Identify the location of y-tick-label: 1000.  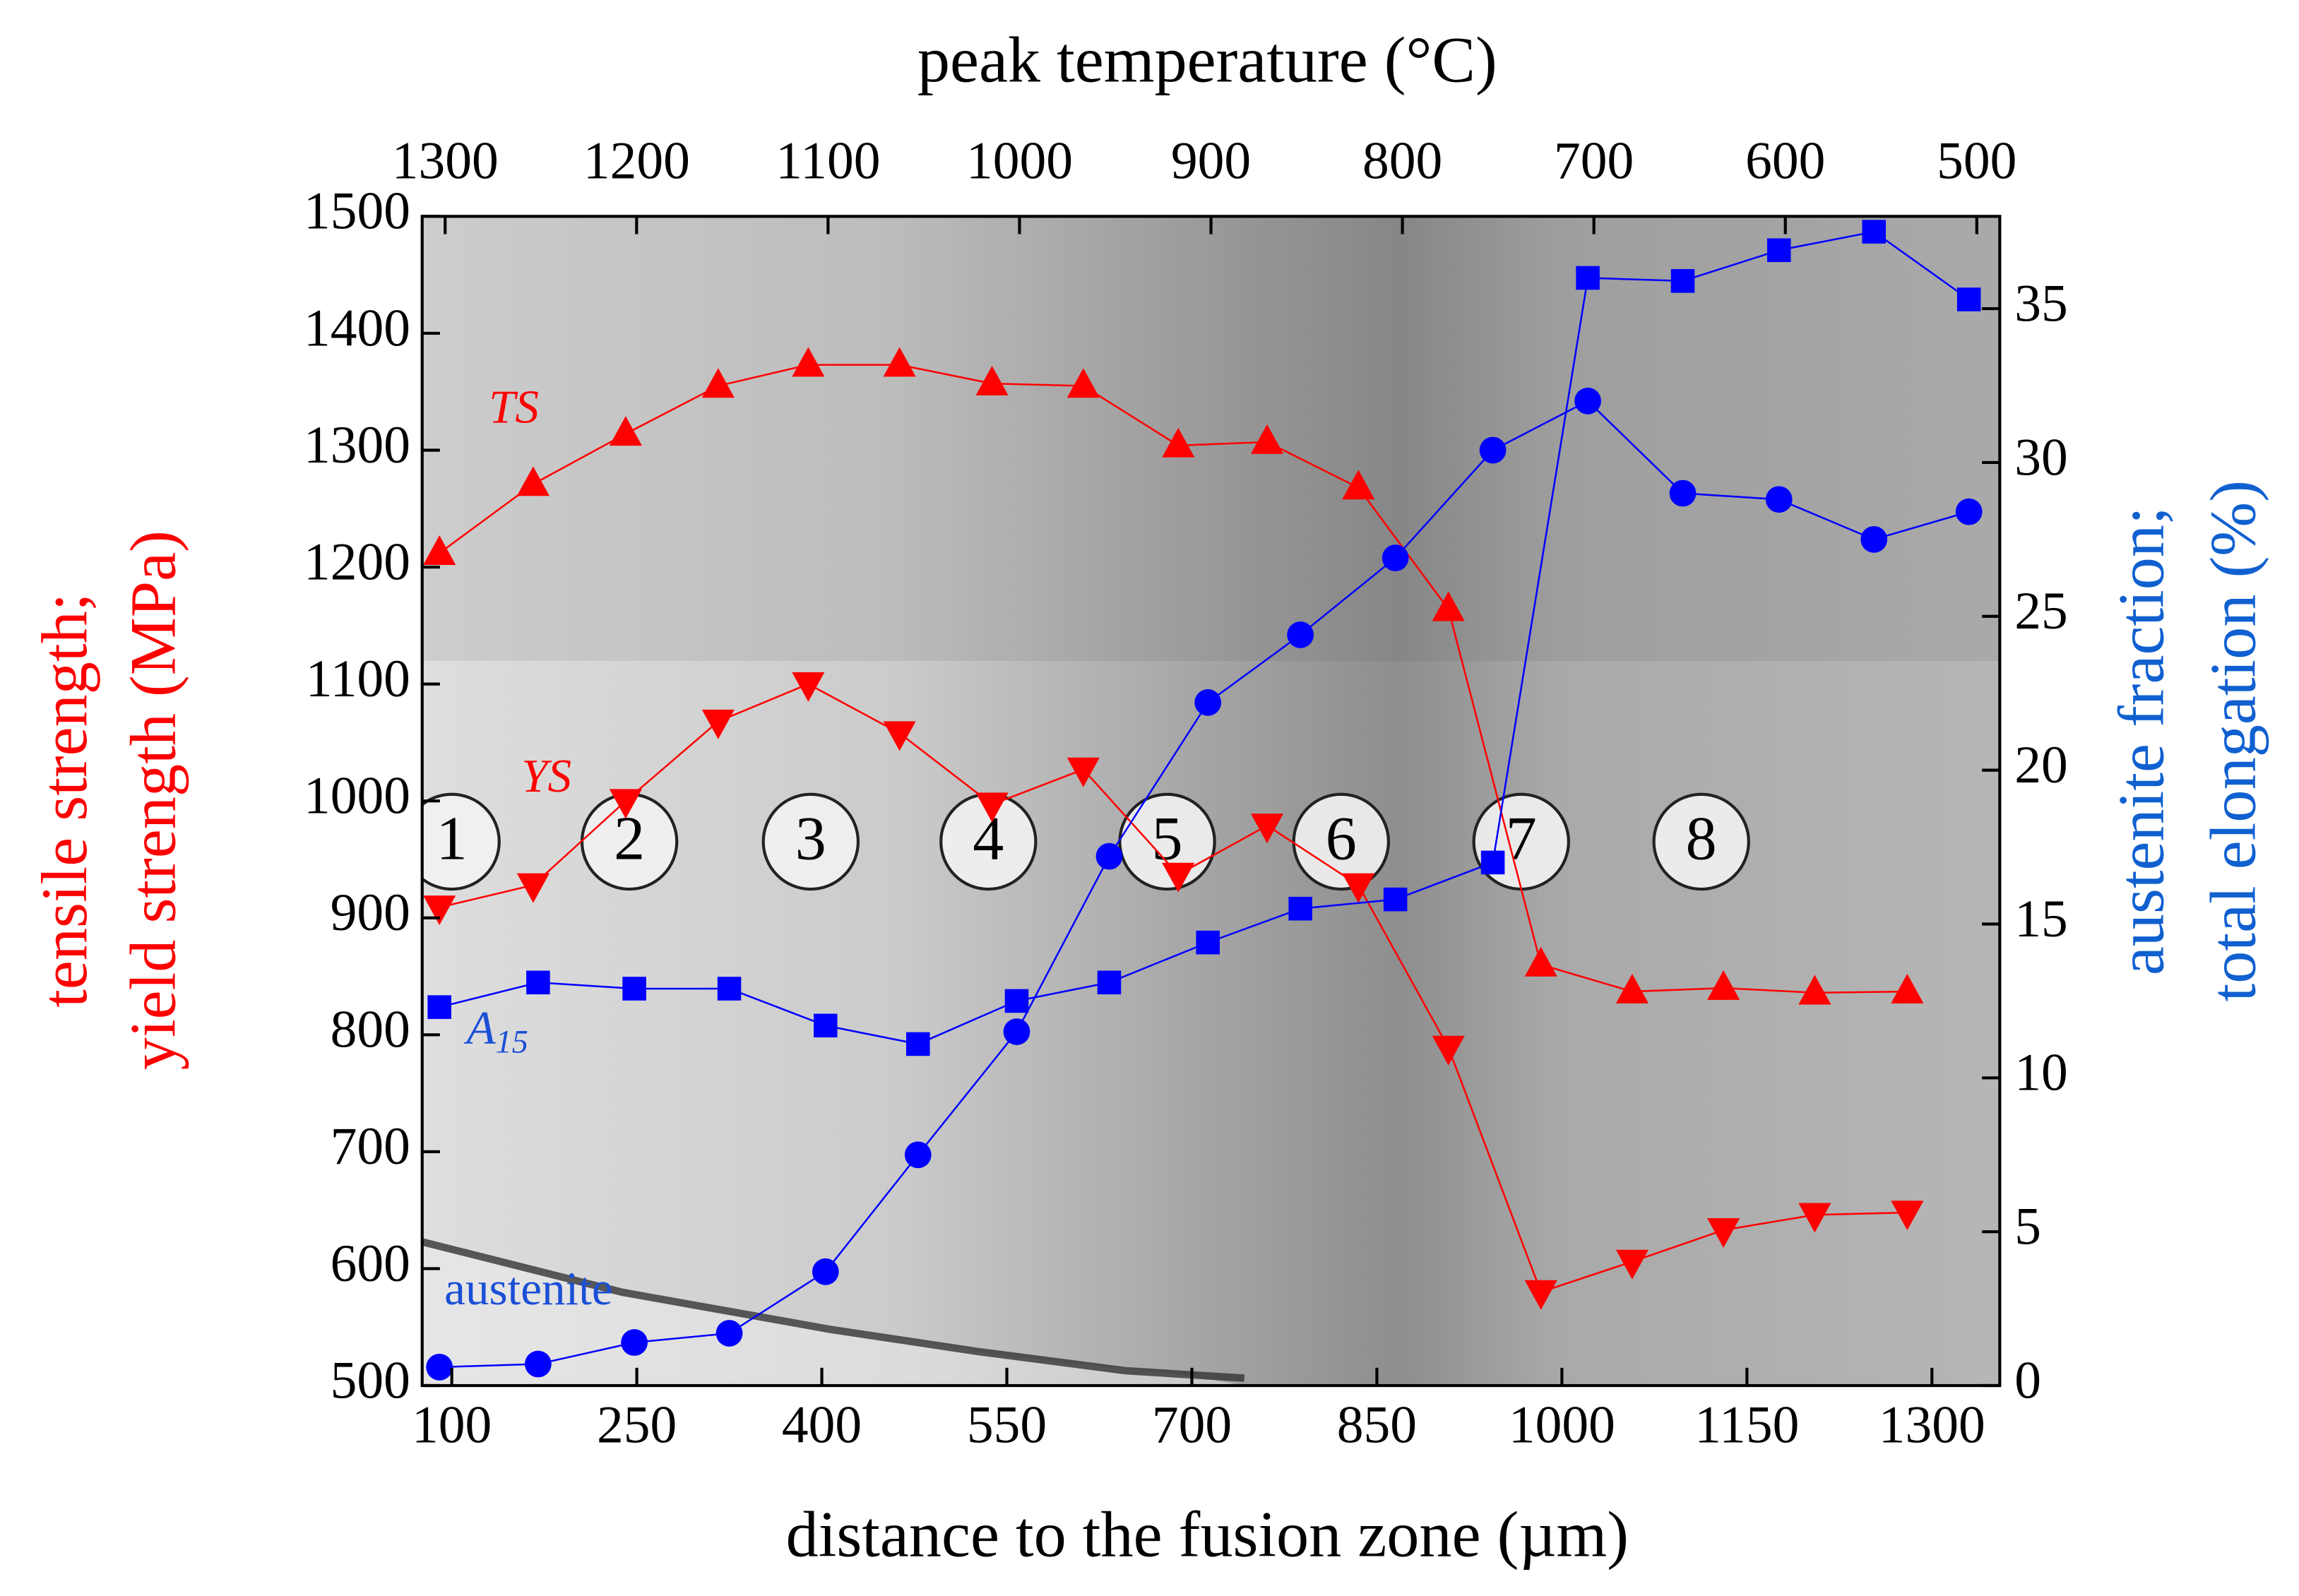
(357, 796).